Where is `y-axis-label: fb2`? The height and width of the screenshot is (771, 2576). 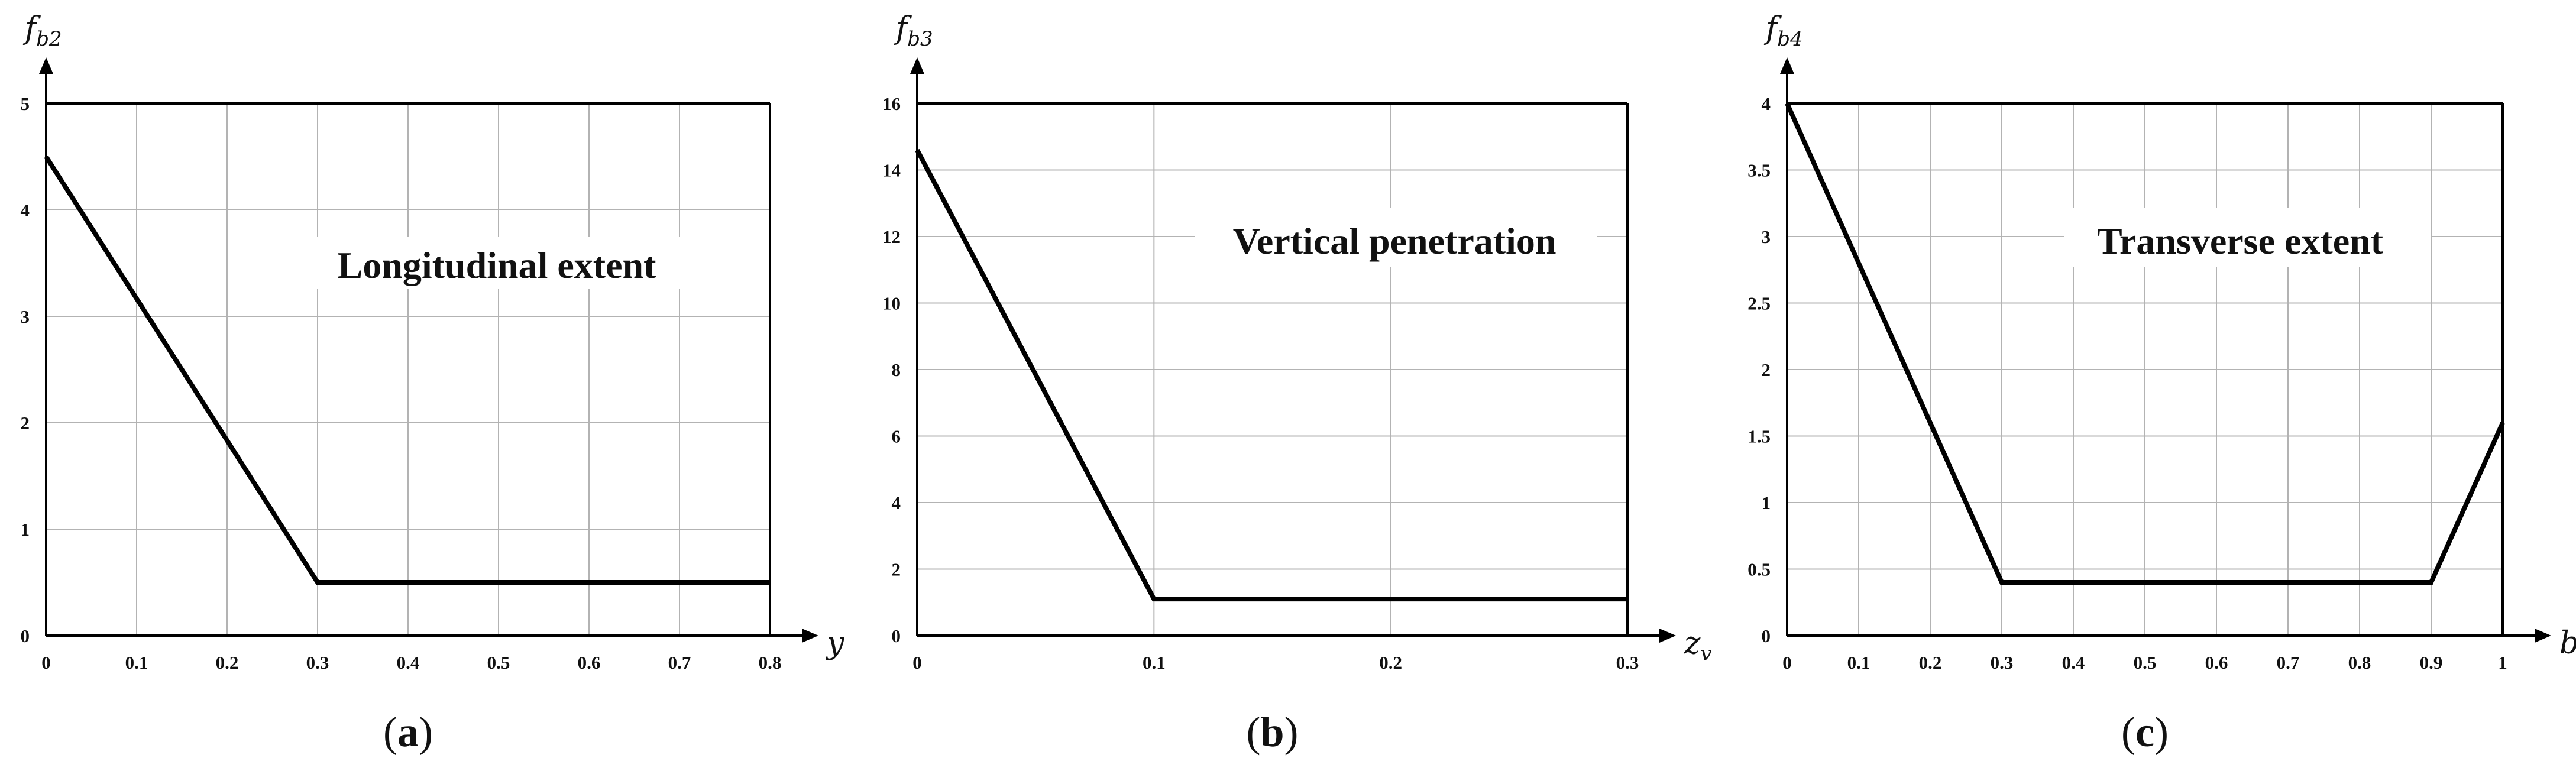 y-axis-label: fb2 is located at coordinates (42, 31).